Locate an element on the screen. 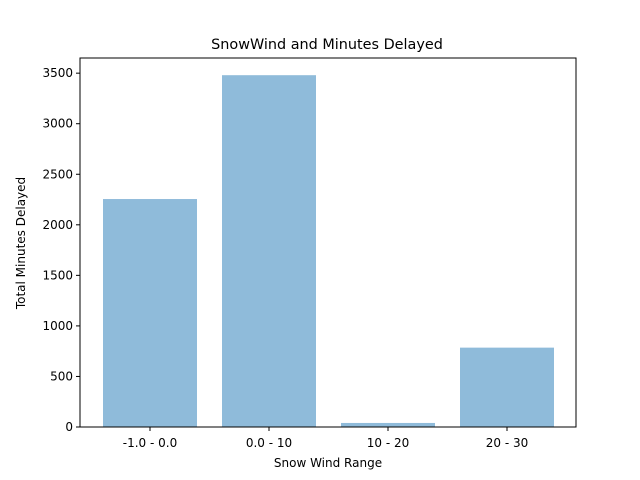 Image resolution: width=640 pixels, height=480 pixels. y-tick-label: 3000 is located at coordinates (57, 124).